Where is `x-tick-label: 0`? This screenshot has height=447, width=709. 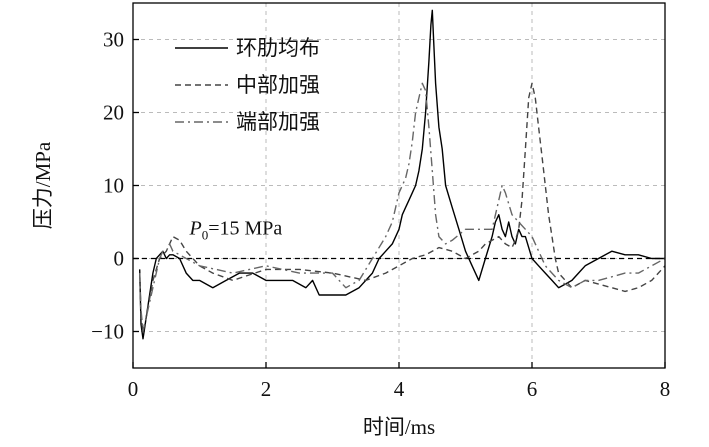
x-tick-label: 0 is located at coordinates (133, 389).